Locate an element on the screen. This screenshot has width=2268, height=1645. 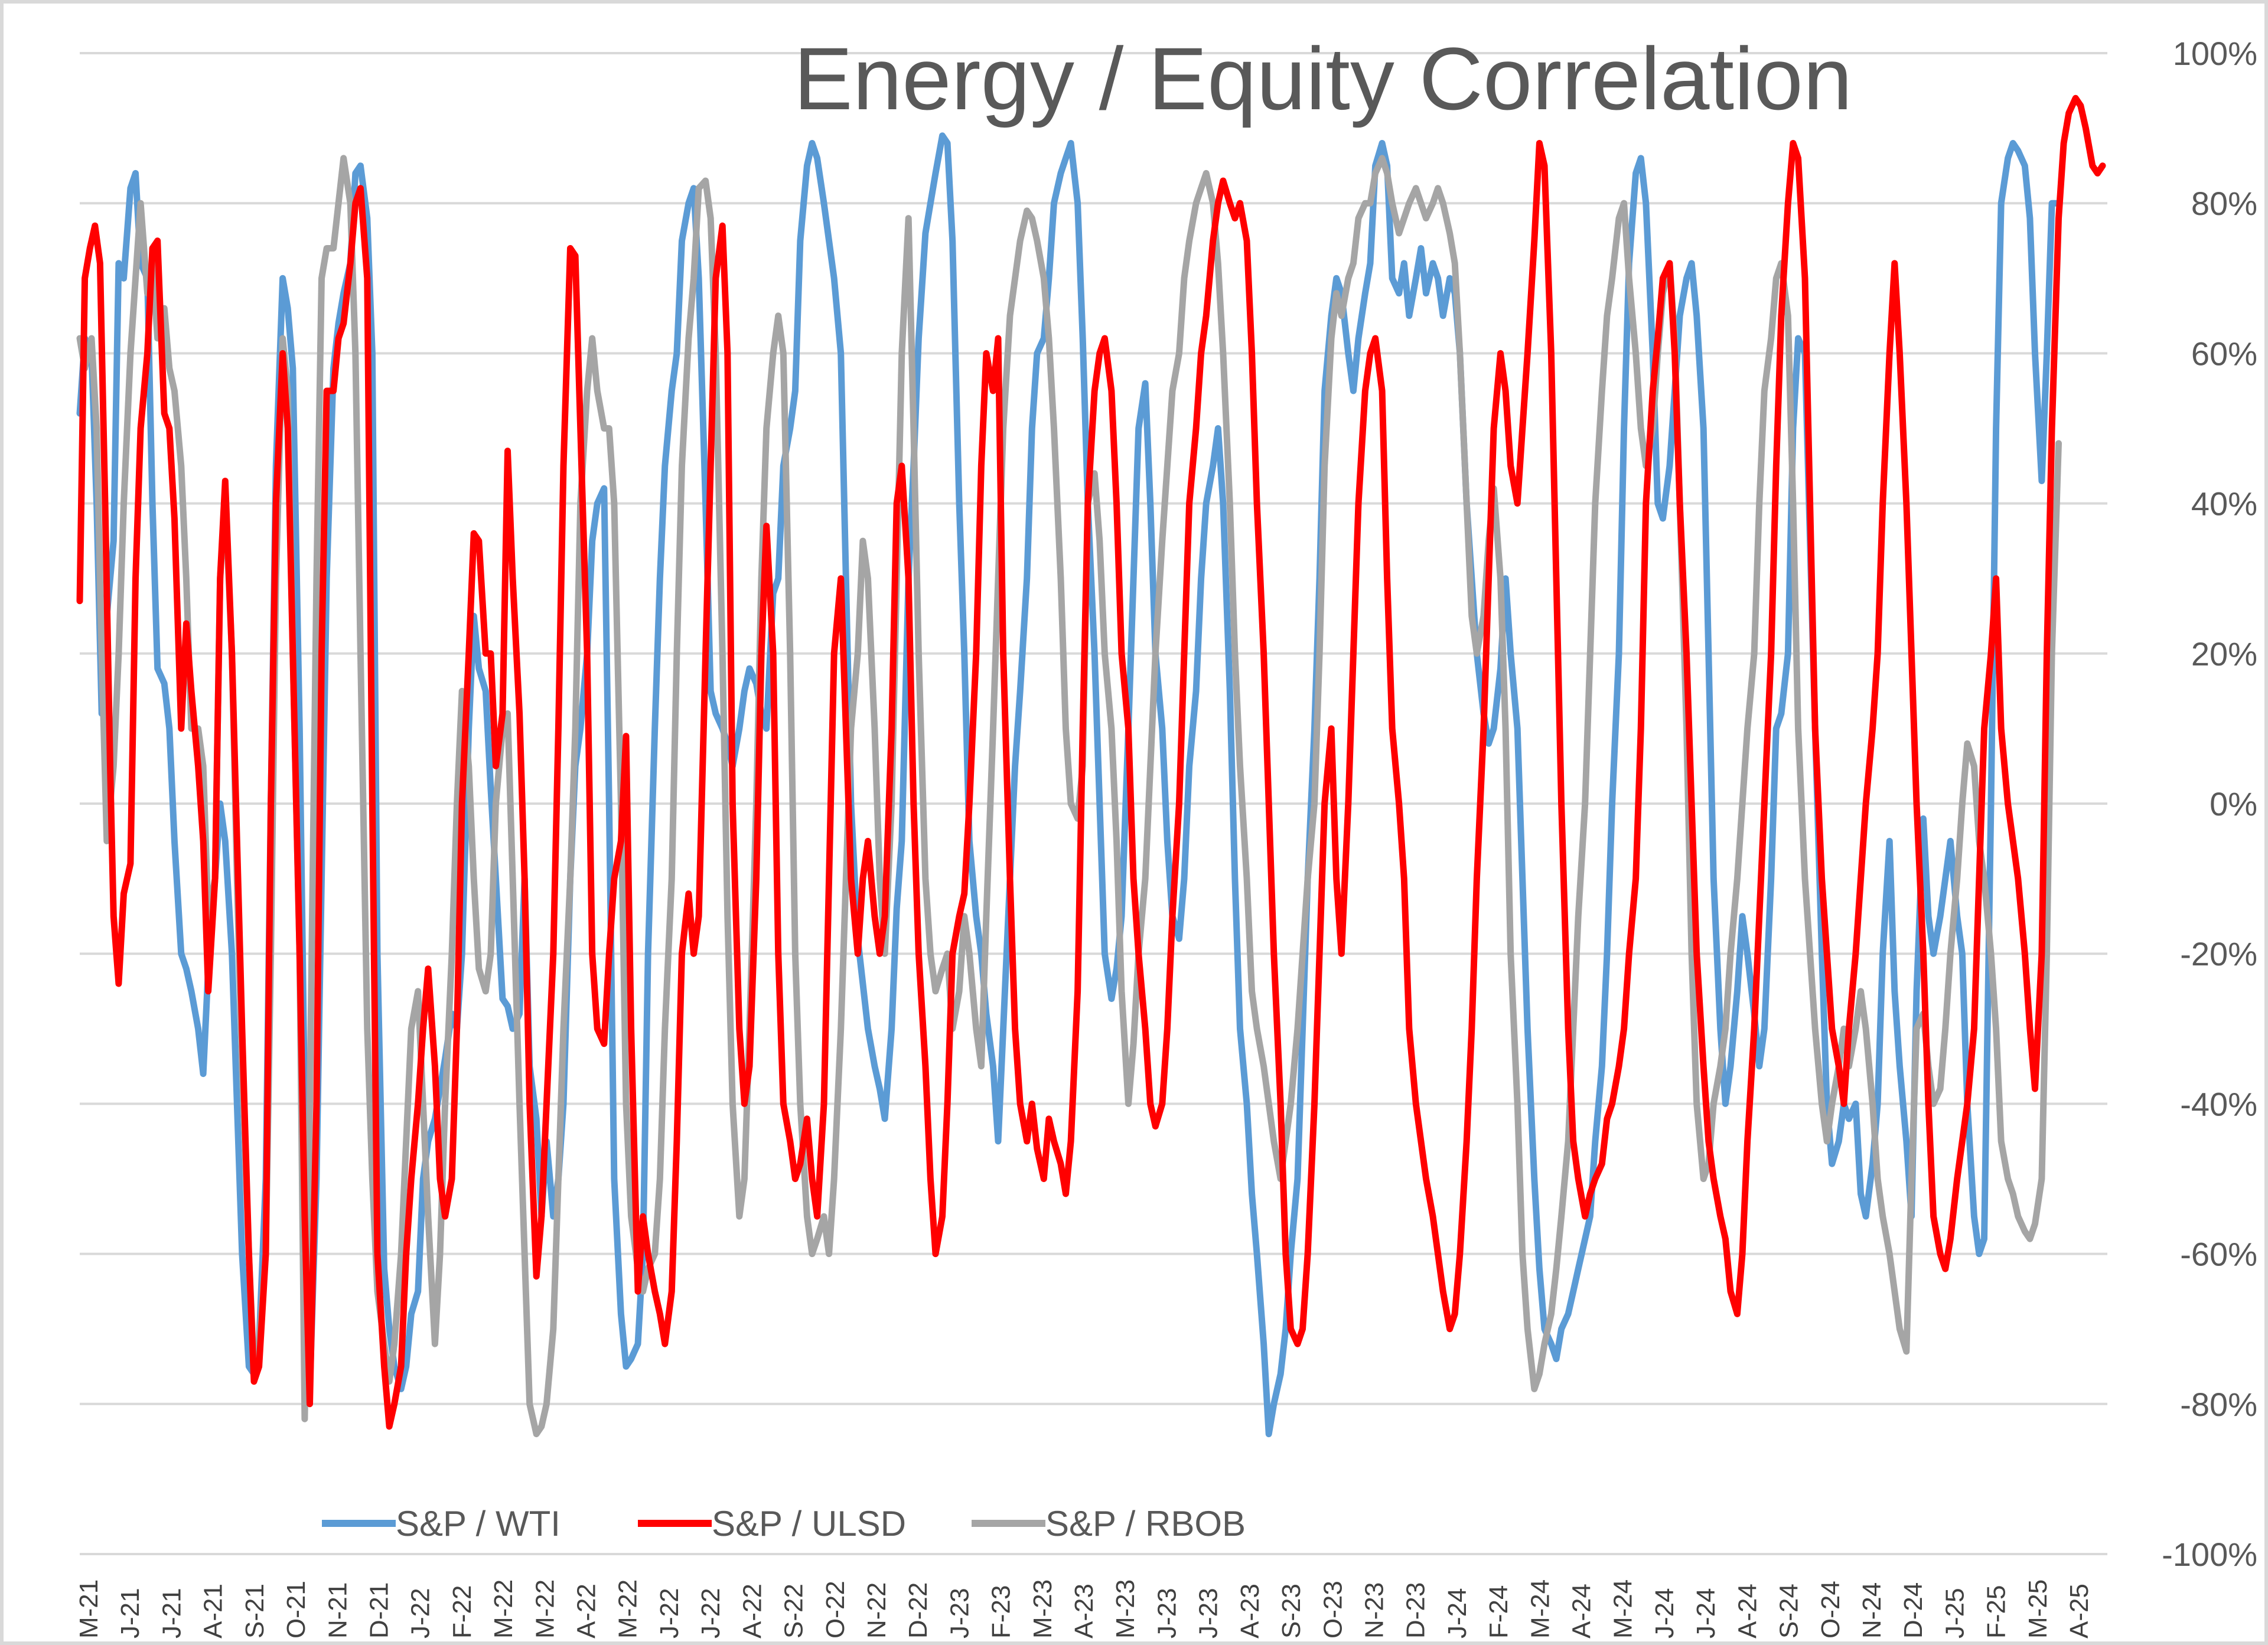
y-tick-label: -80% is located at coordinates (2218, 1404).